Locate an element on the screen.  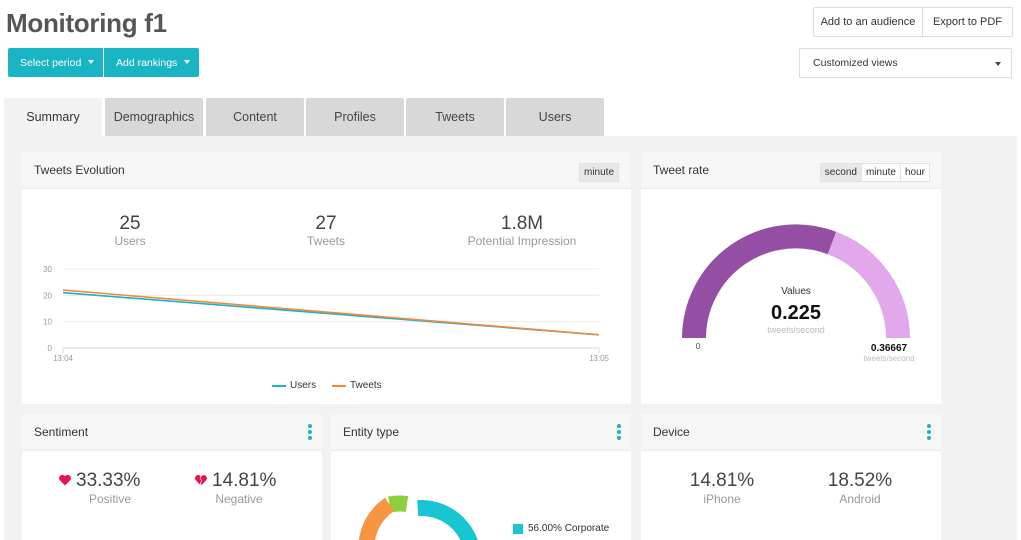
legend-tweets-swatch is located at coordinates (339, 385).